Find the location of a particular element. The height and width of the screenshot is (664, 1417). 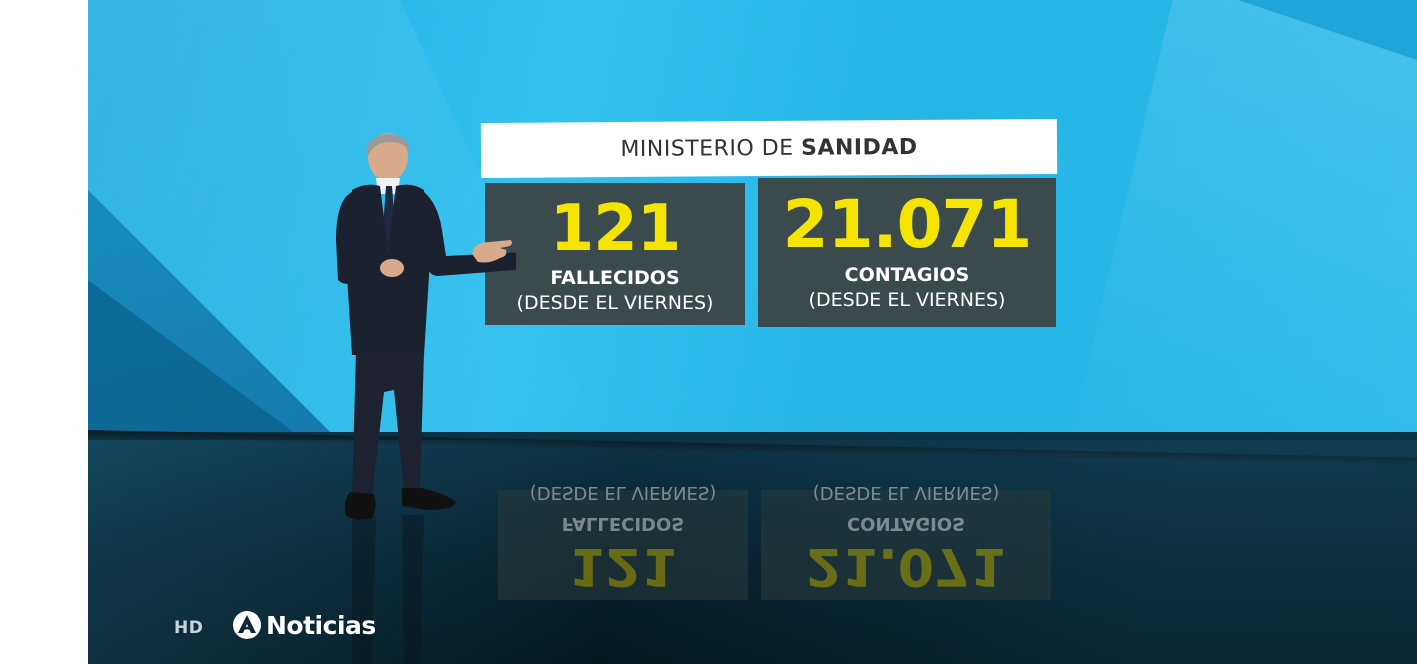

cases-panel: 21.071 CONTAGIOS (DESDE EL VIERNES) is located at coordinates (907, 252).